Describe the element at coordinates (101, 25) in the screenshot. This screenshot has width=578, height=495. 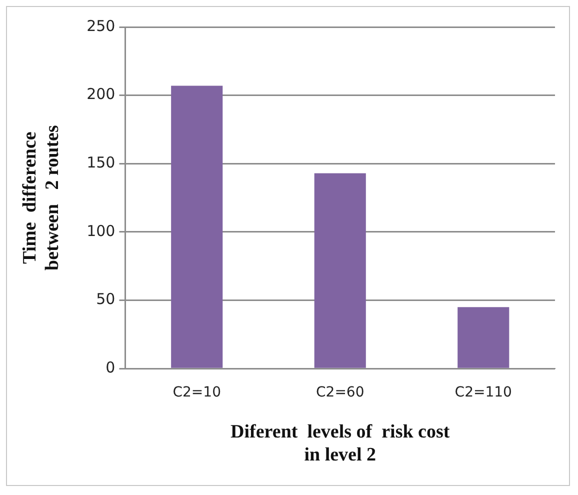
I see `y-tick-label: 250` at that location.